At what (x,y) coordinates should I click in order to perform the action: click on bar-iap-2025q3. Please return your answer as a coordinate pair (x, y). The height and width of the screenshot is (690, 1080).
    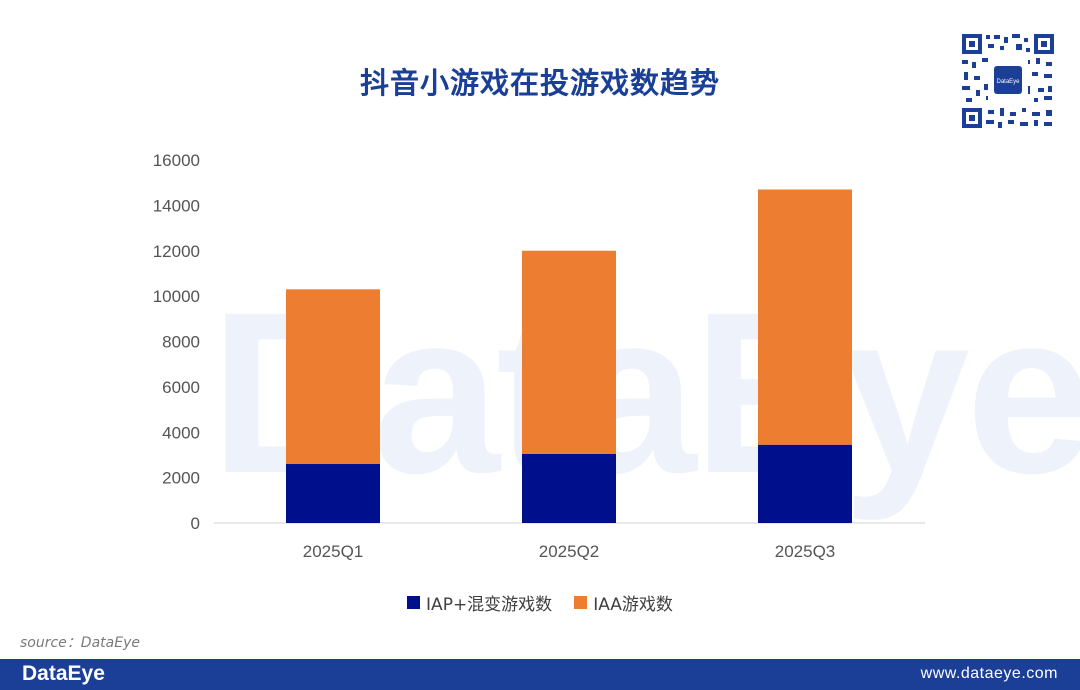
    Looking at the image, I should click on (805, 483).